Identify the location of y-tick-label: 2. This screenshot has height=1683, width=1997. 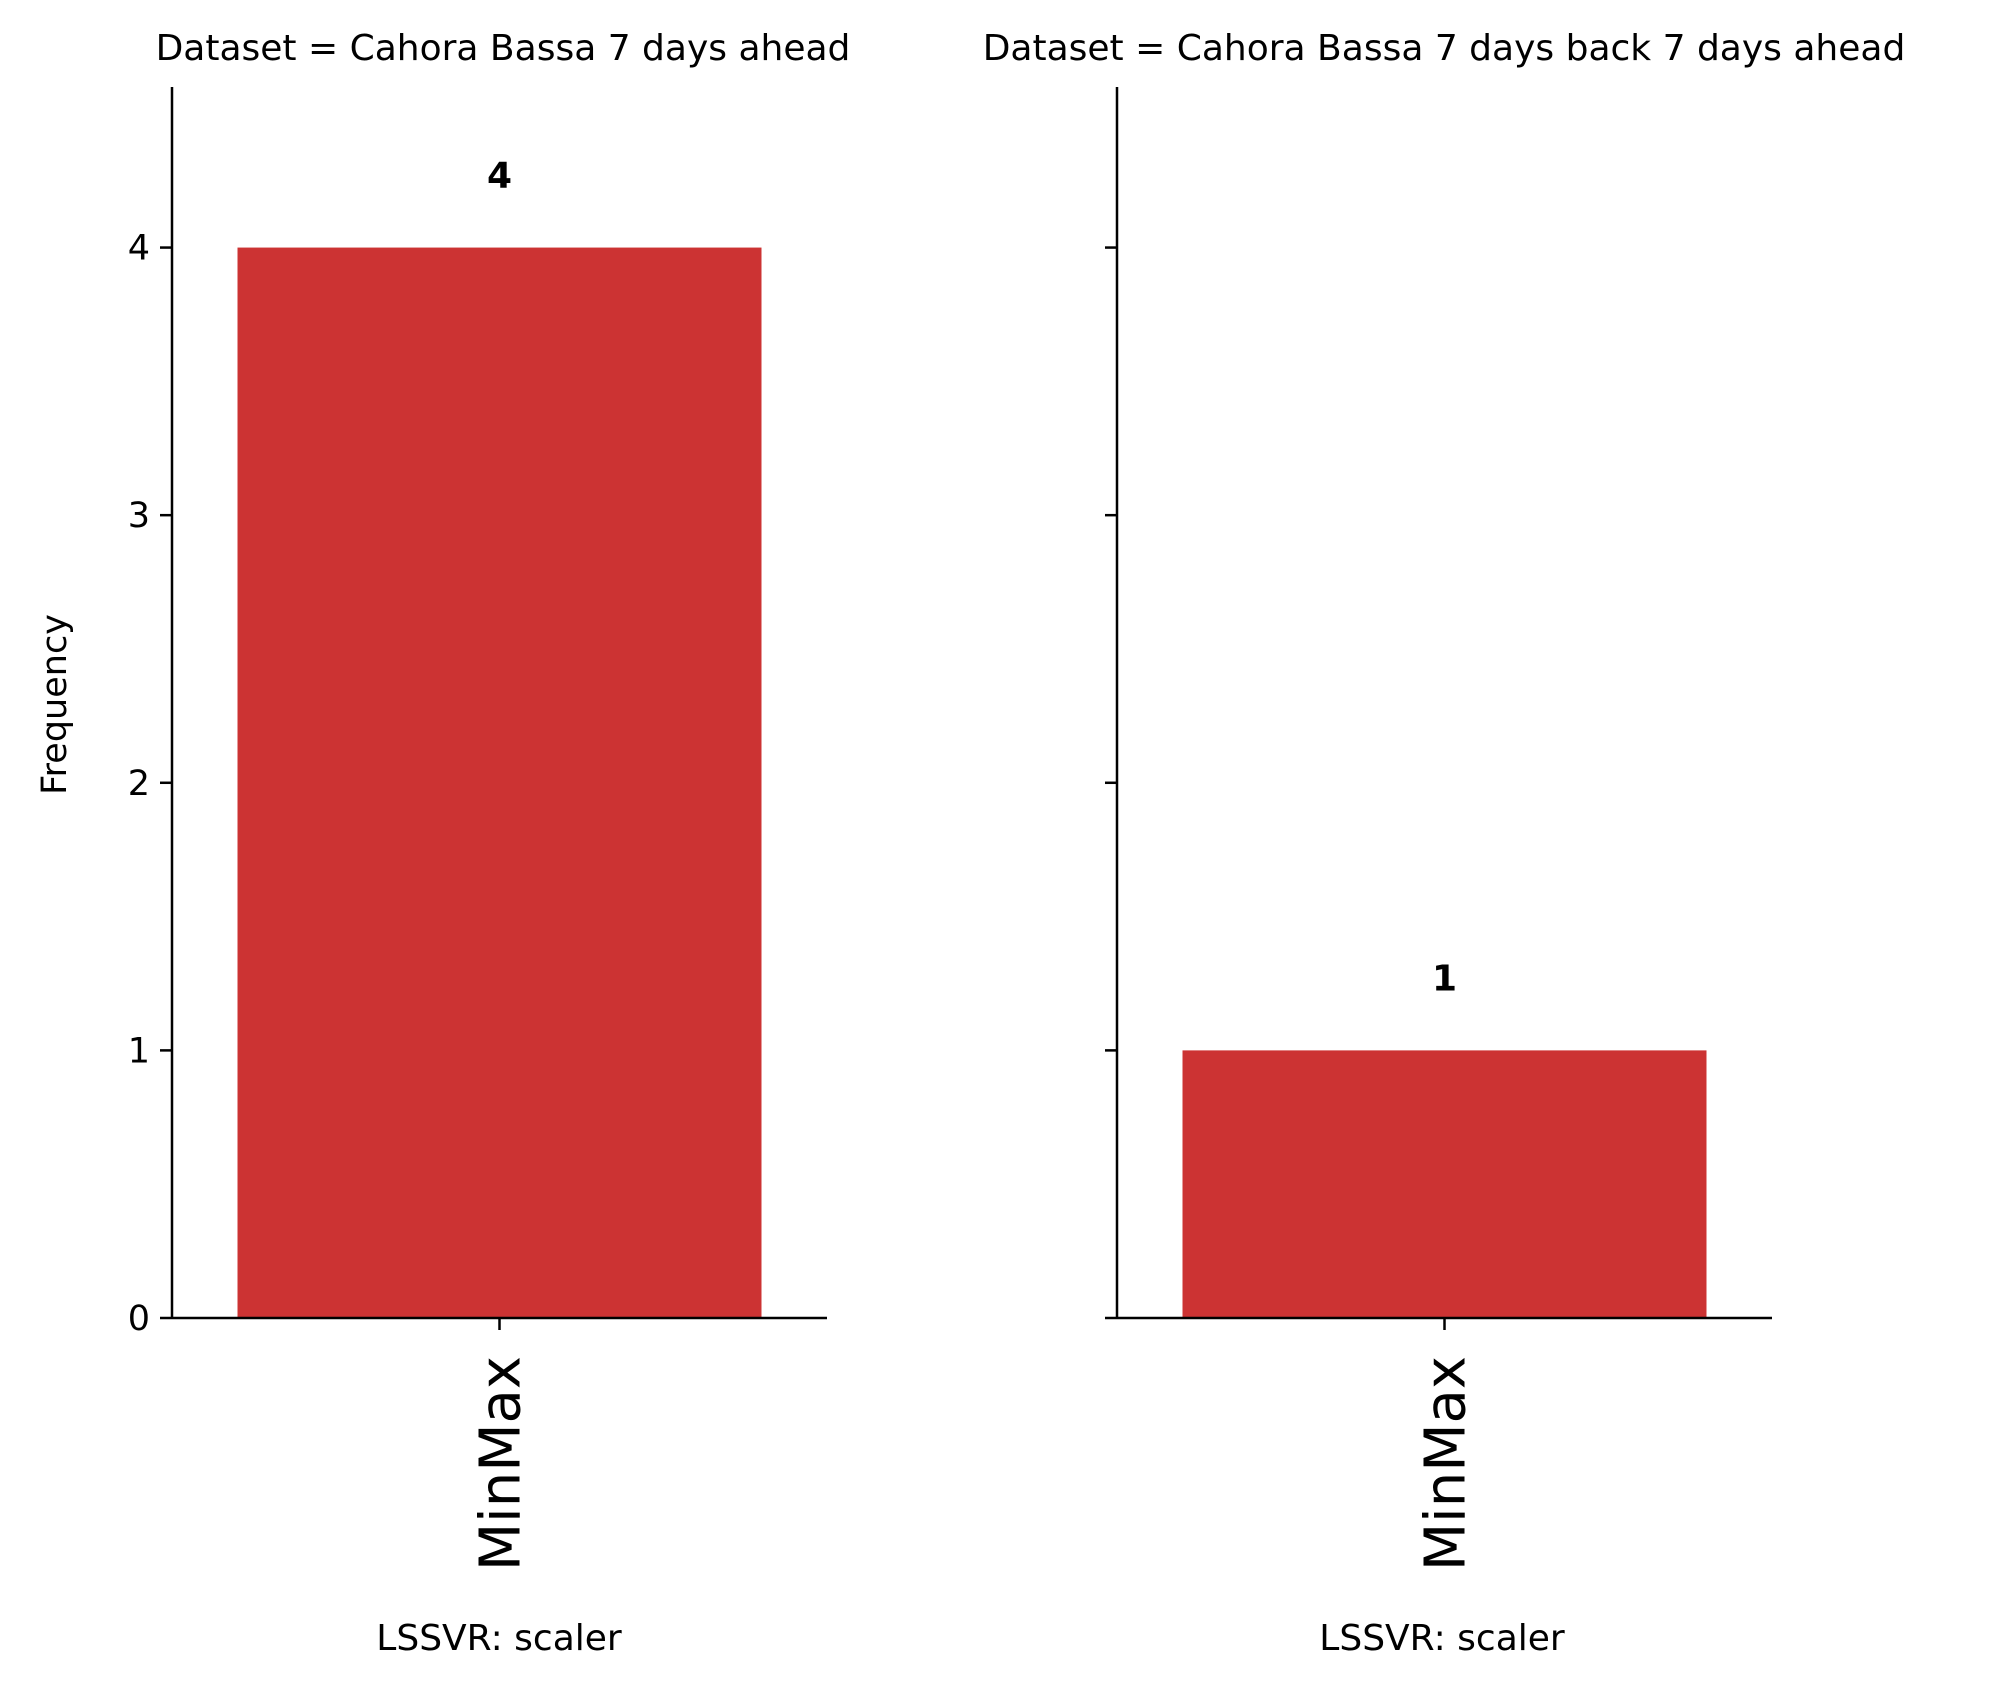
(139, 784).